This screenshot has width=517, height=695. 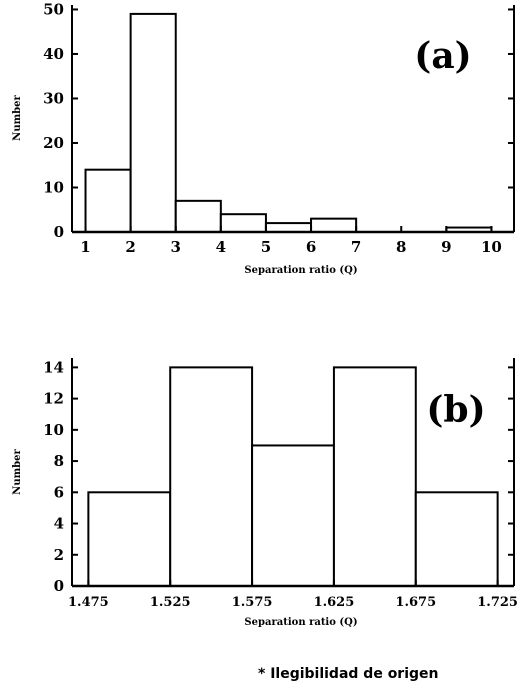 What do you see at coordinates (252, 602) in the screenshot?
I see `x-tick-label: 1.575` at bounding box center [252, 602].